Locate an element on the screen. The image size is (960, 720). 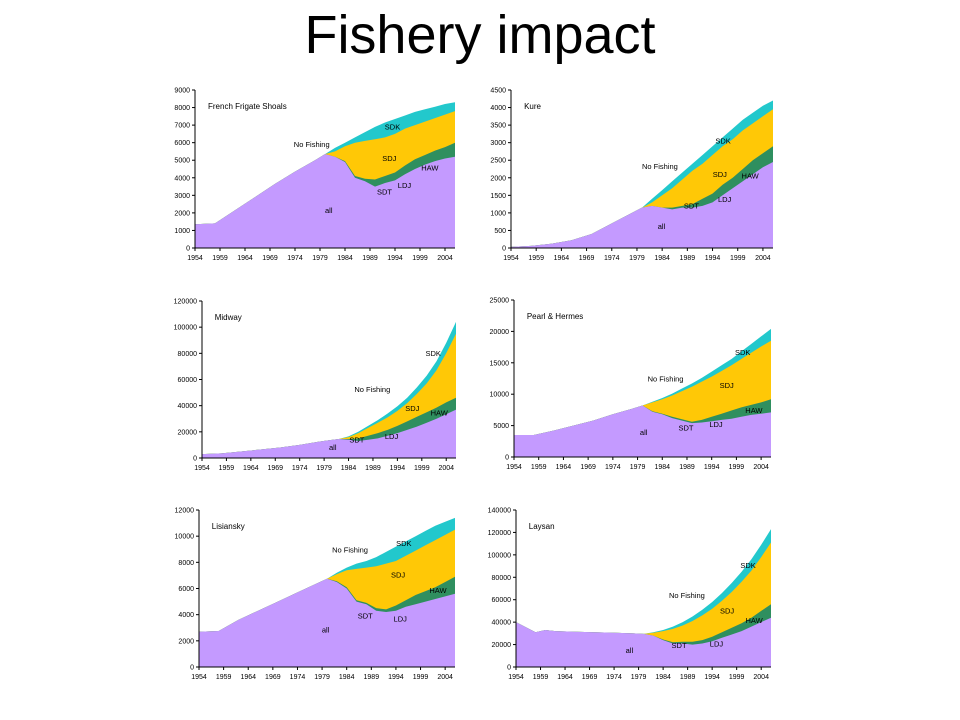
label-region: Kure is located at coordinates (532, 106).